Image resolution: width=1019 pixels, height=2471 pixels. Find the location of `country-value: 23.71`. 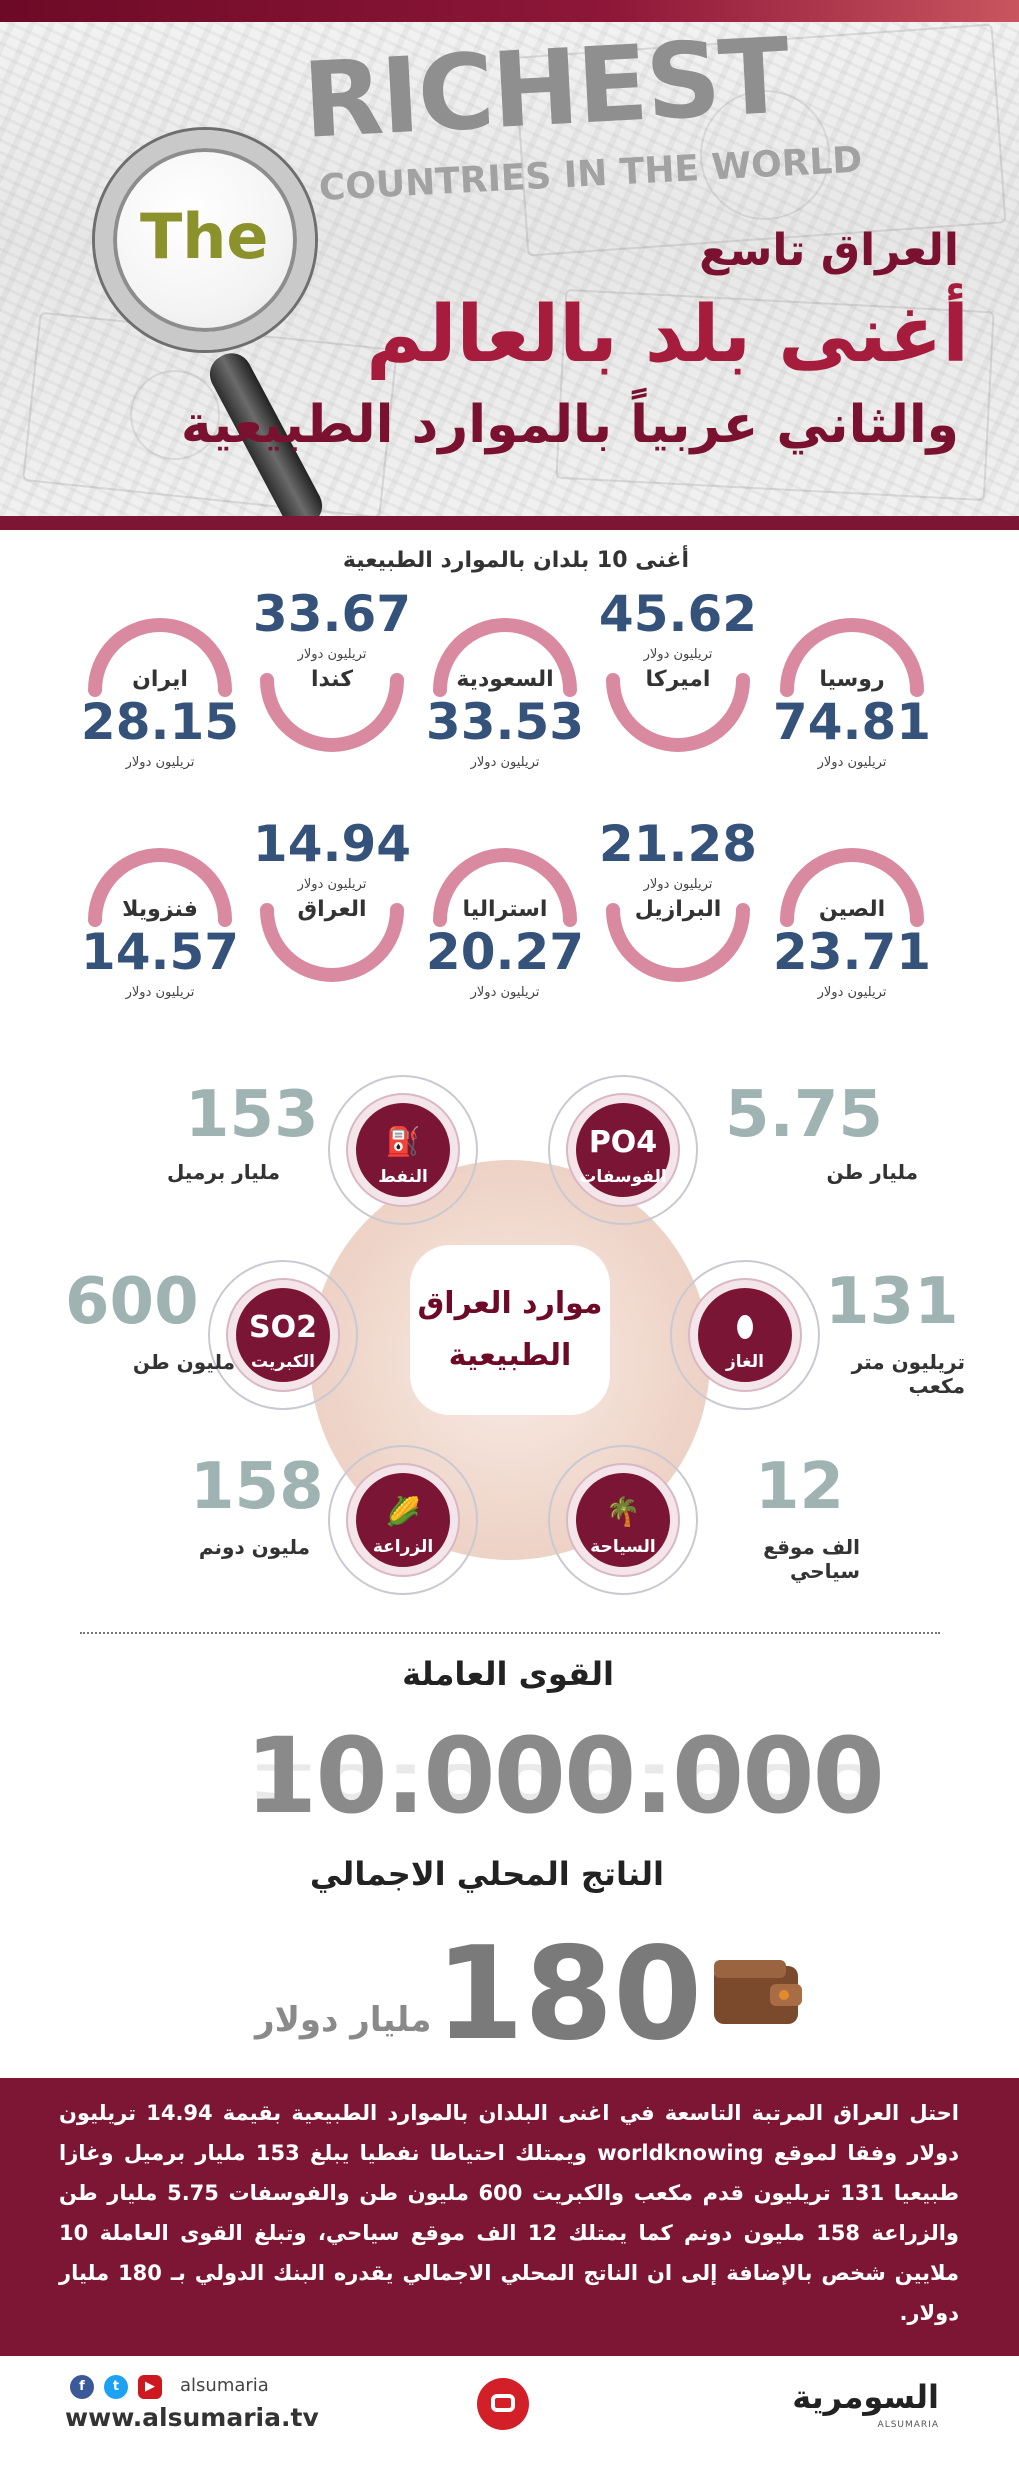

country-value: 23.71 is located at coordinates (852, 952).